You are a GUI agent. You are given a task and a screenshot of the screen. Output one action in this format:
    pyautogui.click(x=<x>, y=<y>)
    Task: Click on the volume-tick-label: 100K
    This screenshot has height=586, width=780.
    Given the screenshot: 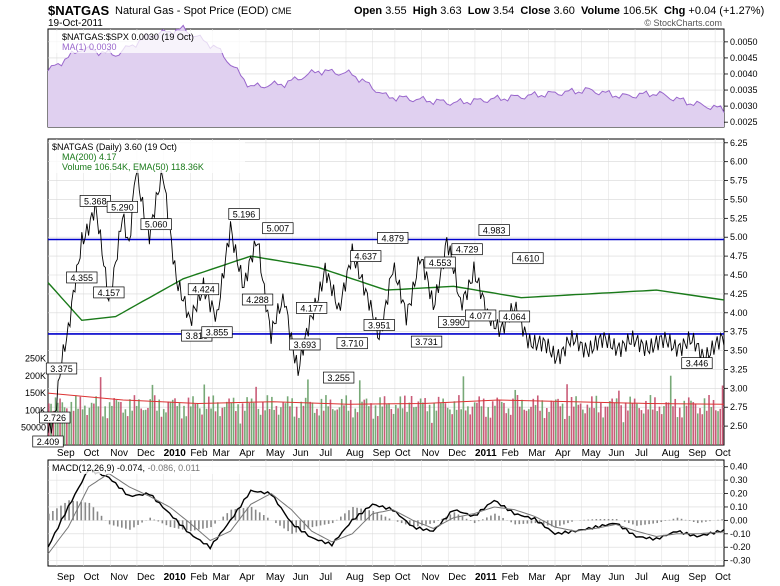 What is the action you would take?
    pyautogui.click(x=35, y=410)
    